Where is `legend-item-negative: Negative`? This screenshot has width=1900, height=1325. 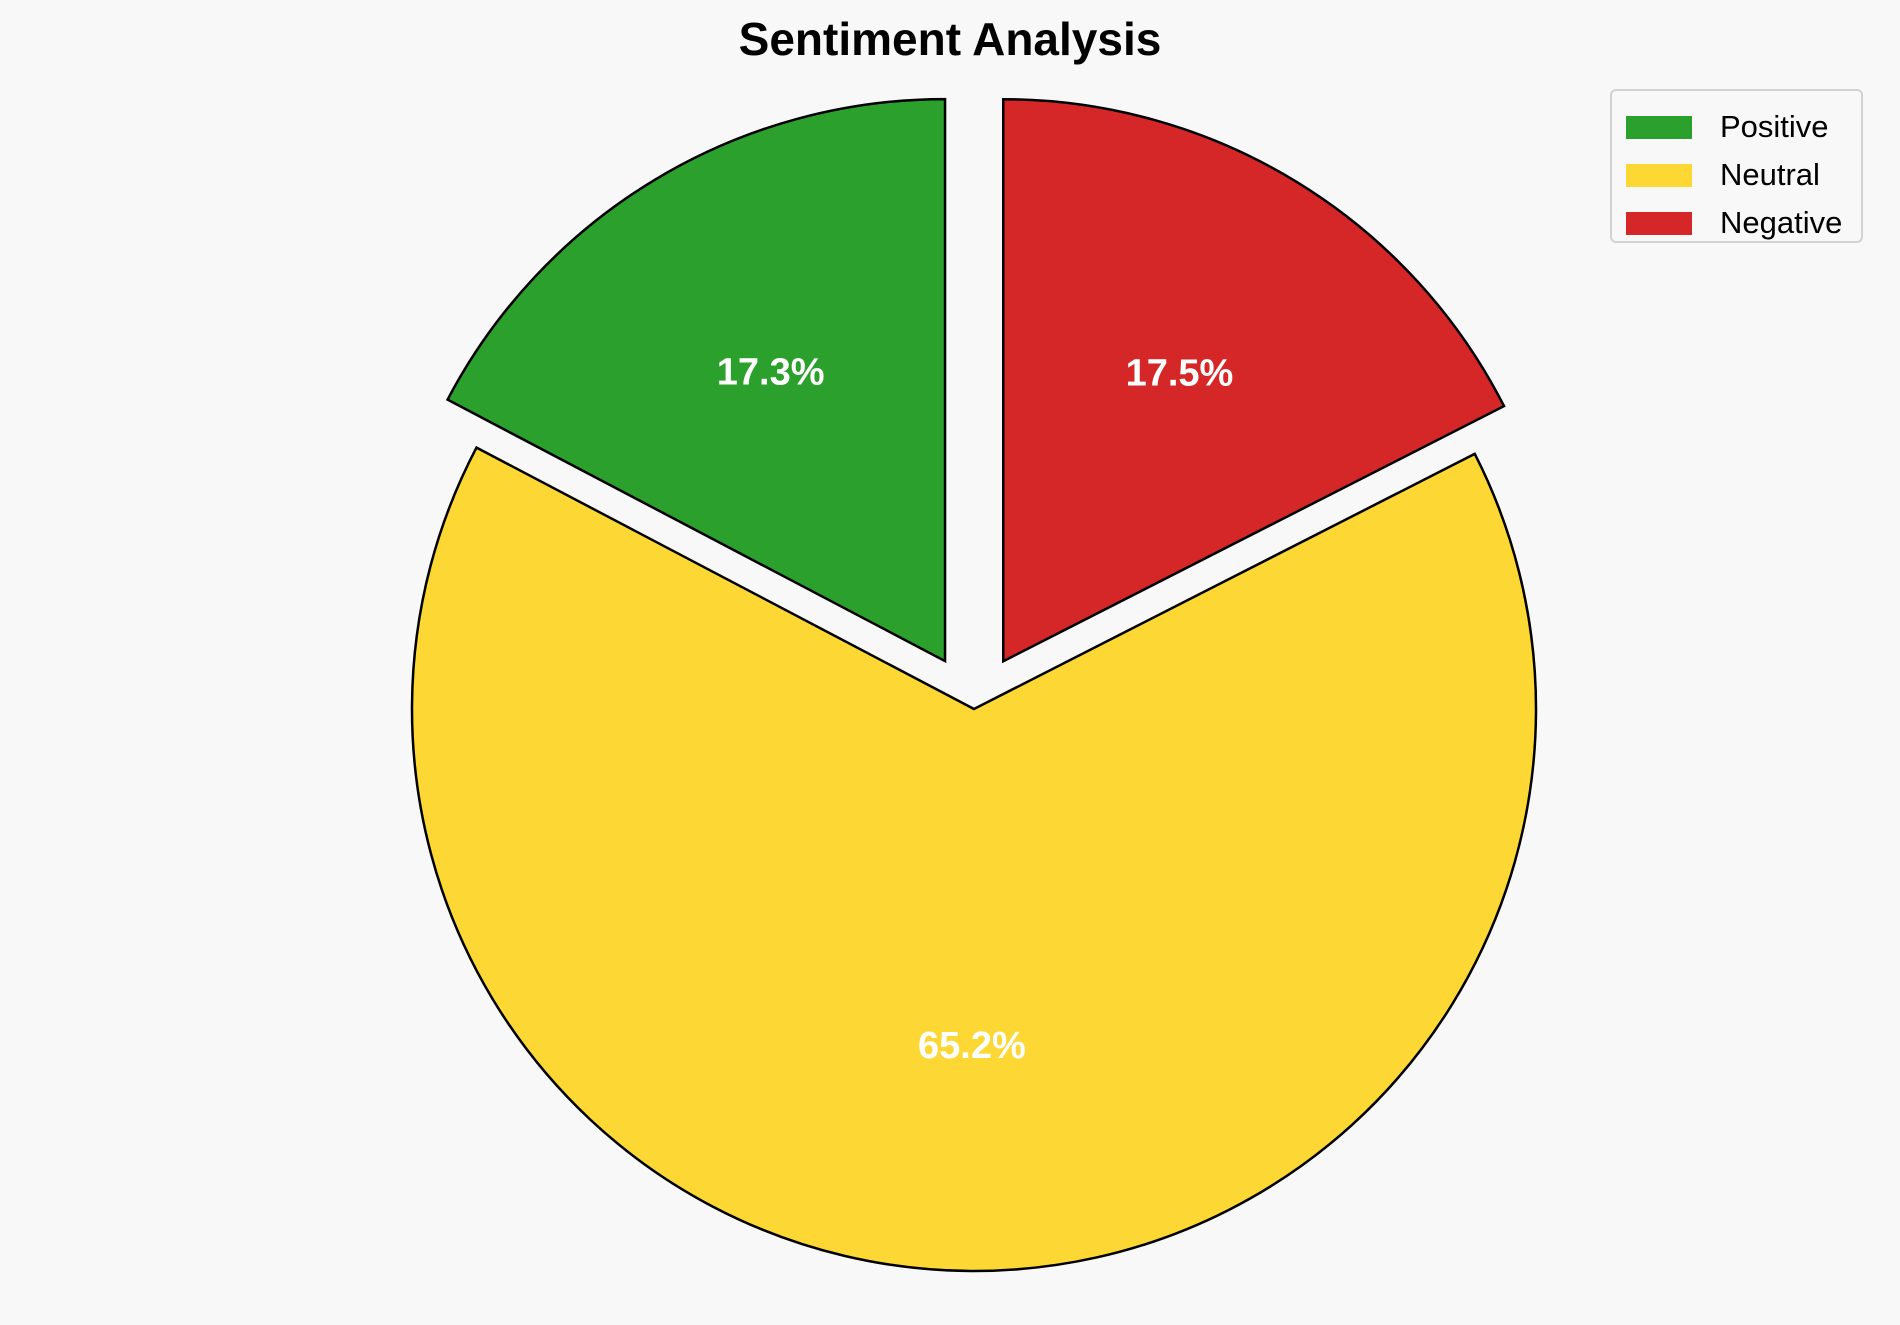
legend-item-negative: Negative is located at coordinates (1743, 223).